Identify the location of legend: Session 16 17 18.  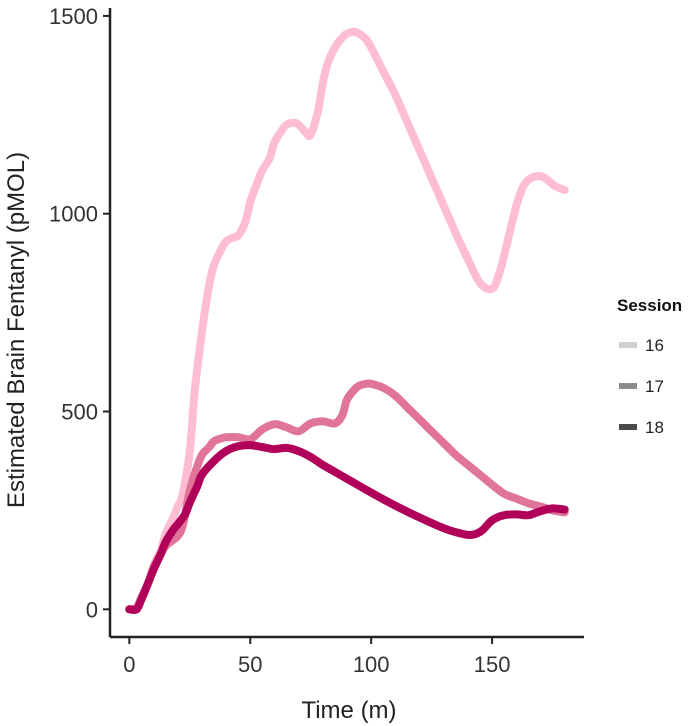
(649, 366).